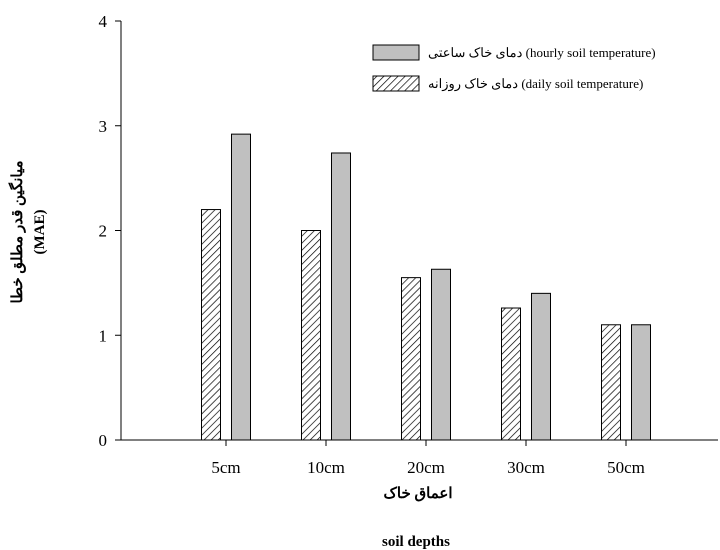 The height and width of the screenshot is (550, 720). Describe the element at coordinates (17, 231) in the screenshot. I see `y-axis-title-persian: میانگین قدر مطلق خطا` at that location.